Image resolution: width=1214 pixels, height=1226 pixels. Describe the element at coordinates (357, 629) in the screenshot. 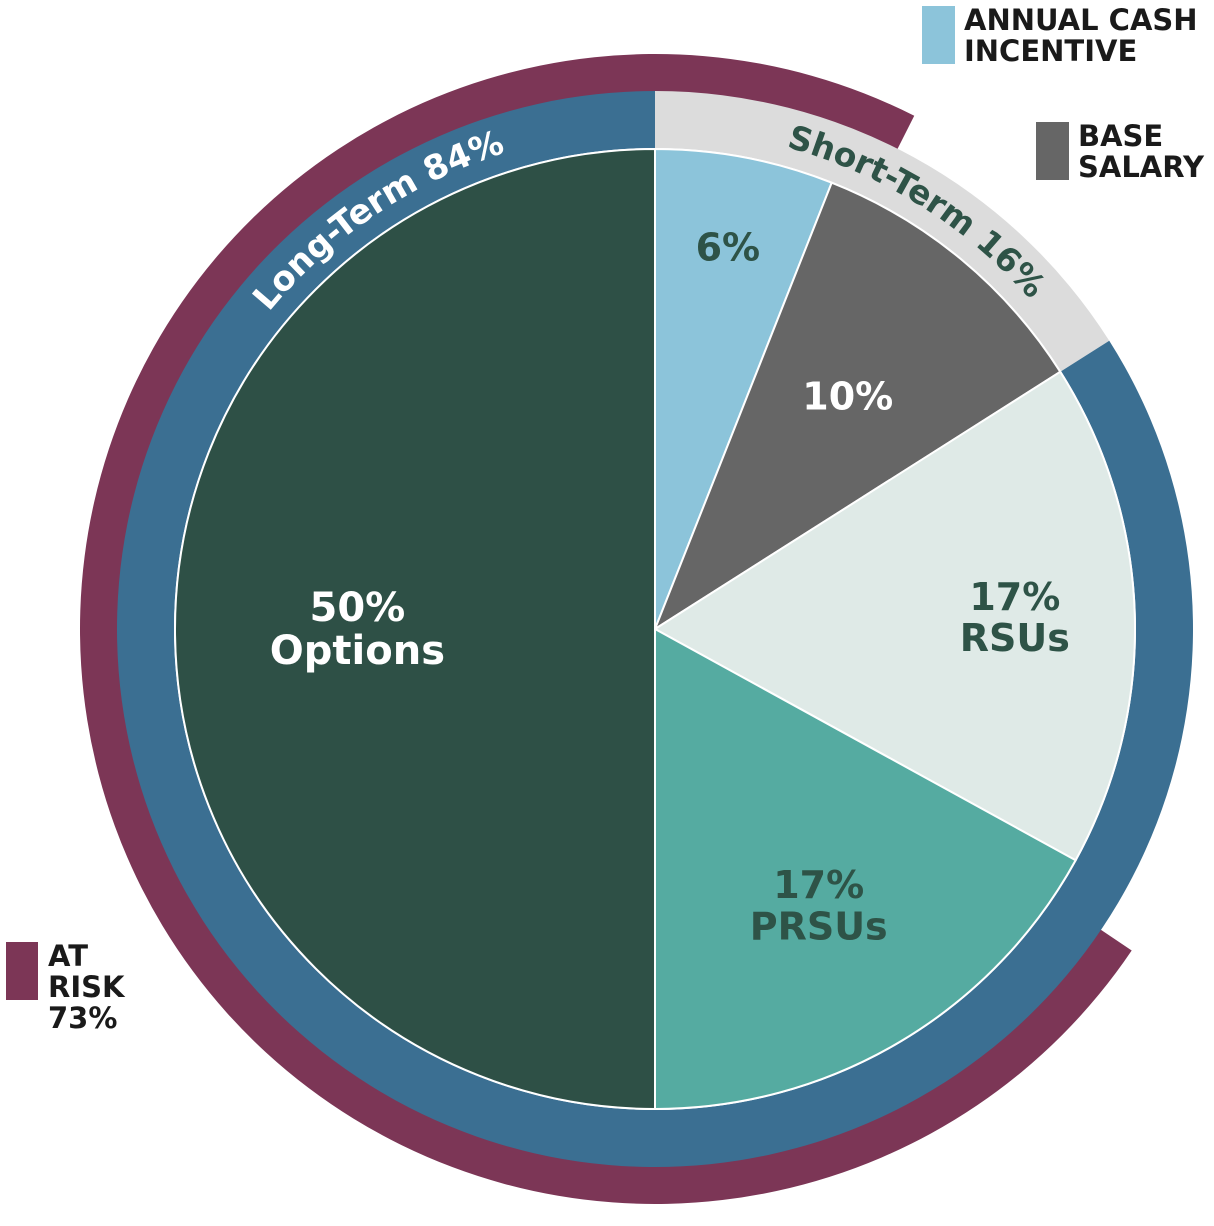

I see `slice-label-options: 50% Options` at that location.